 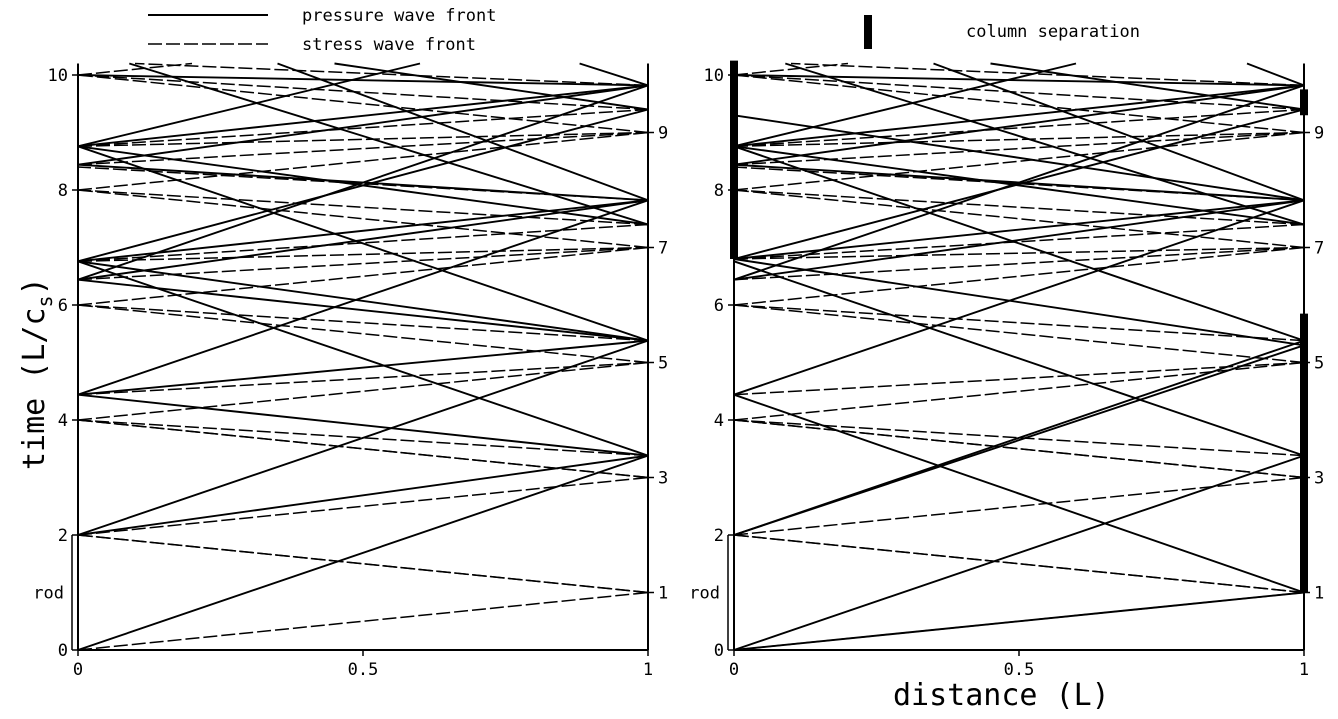 What do you see at coordinates (48, 594) in the screenshot?
I see `left-rod-label: rod` at bounding box center [48, 594].